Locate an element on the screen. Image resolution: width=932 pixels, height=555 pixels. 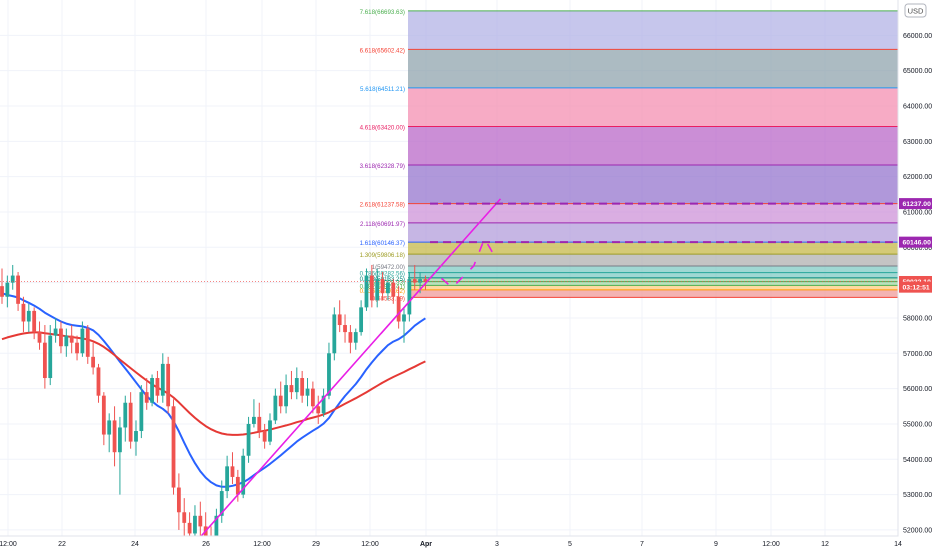
fib-level-label: 4.618(63420.00) is located at coordinates (382, 127).